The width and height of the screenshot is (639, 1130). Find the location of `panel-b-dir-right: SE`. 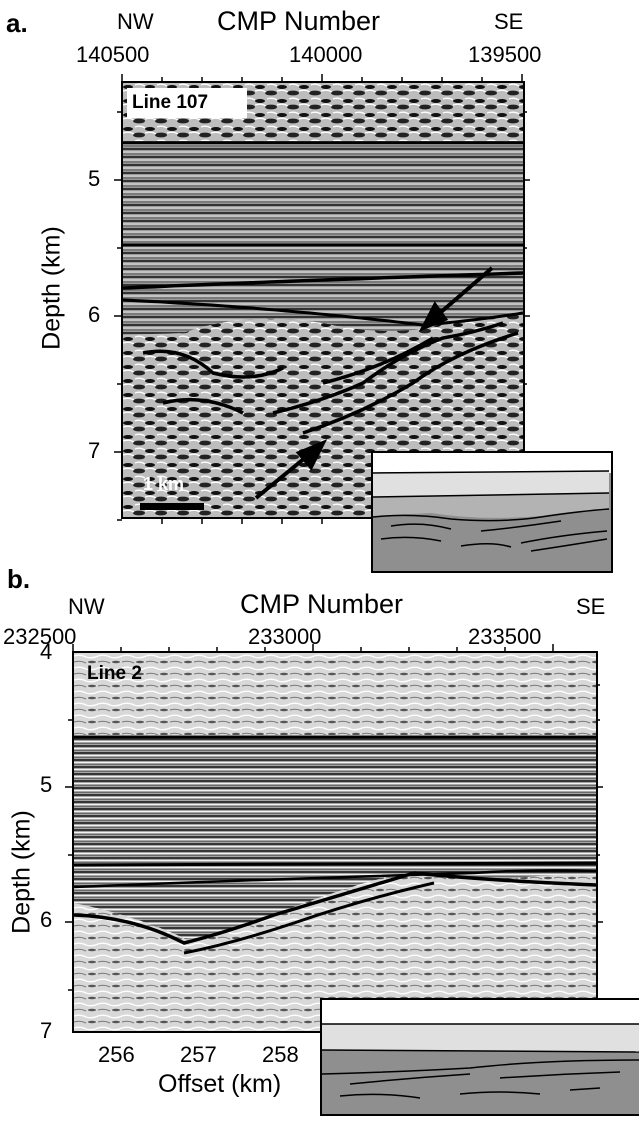

panel-b-dir-right: SE is located at coordinates (591, 606).